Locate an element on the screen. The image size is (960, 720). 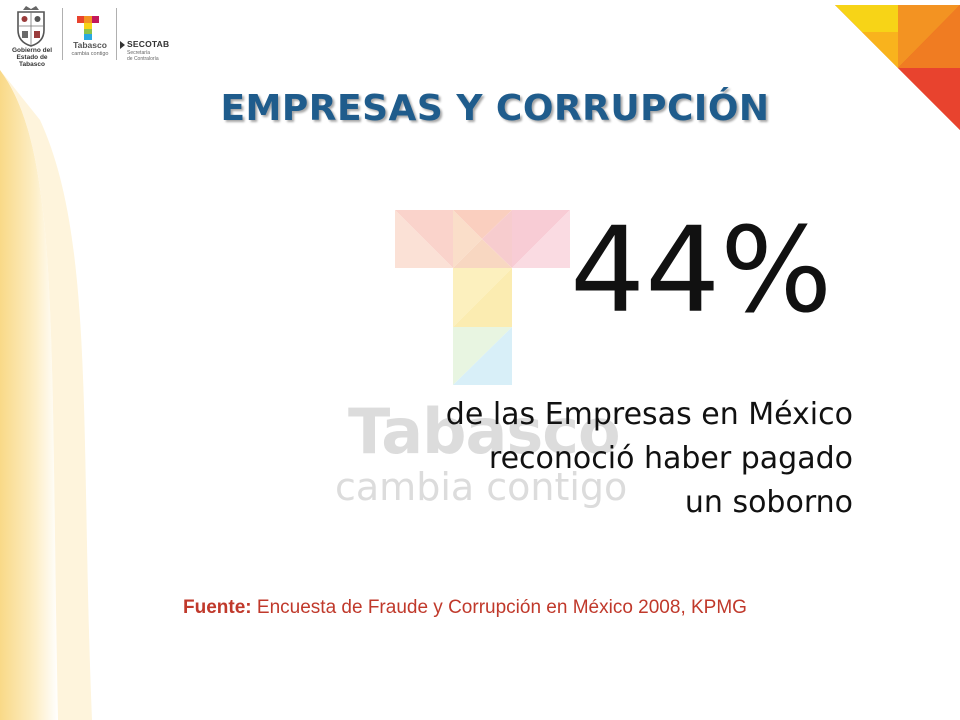
stat-line-1: de las Empresas en México is located at coordinates (649, 414).